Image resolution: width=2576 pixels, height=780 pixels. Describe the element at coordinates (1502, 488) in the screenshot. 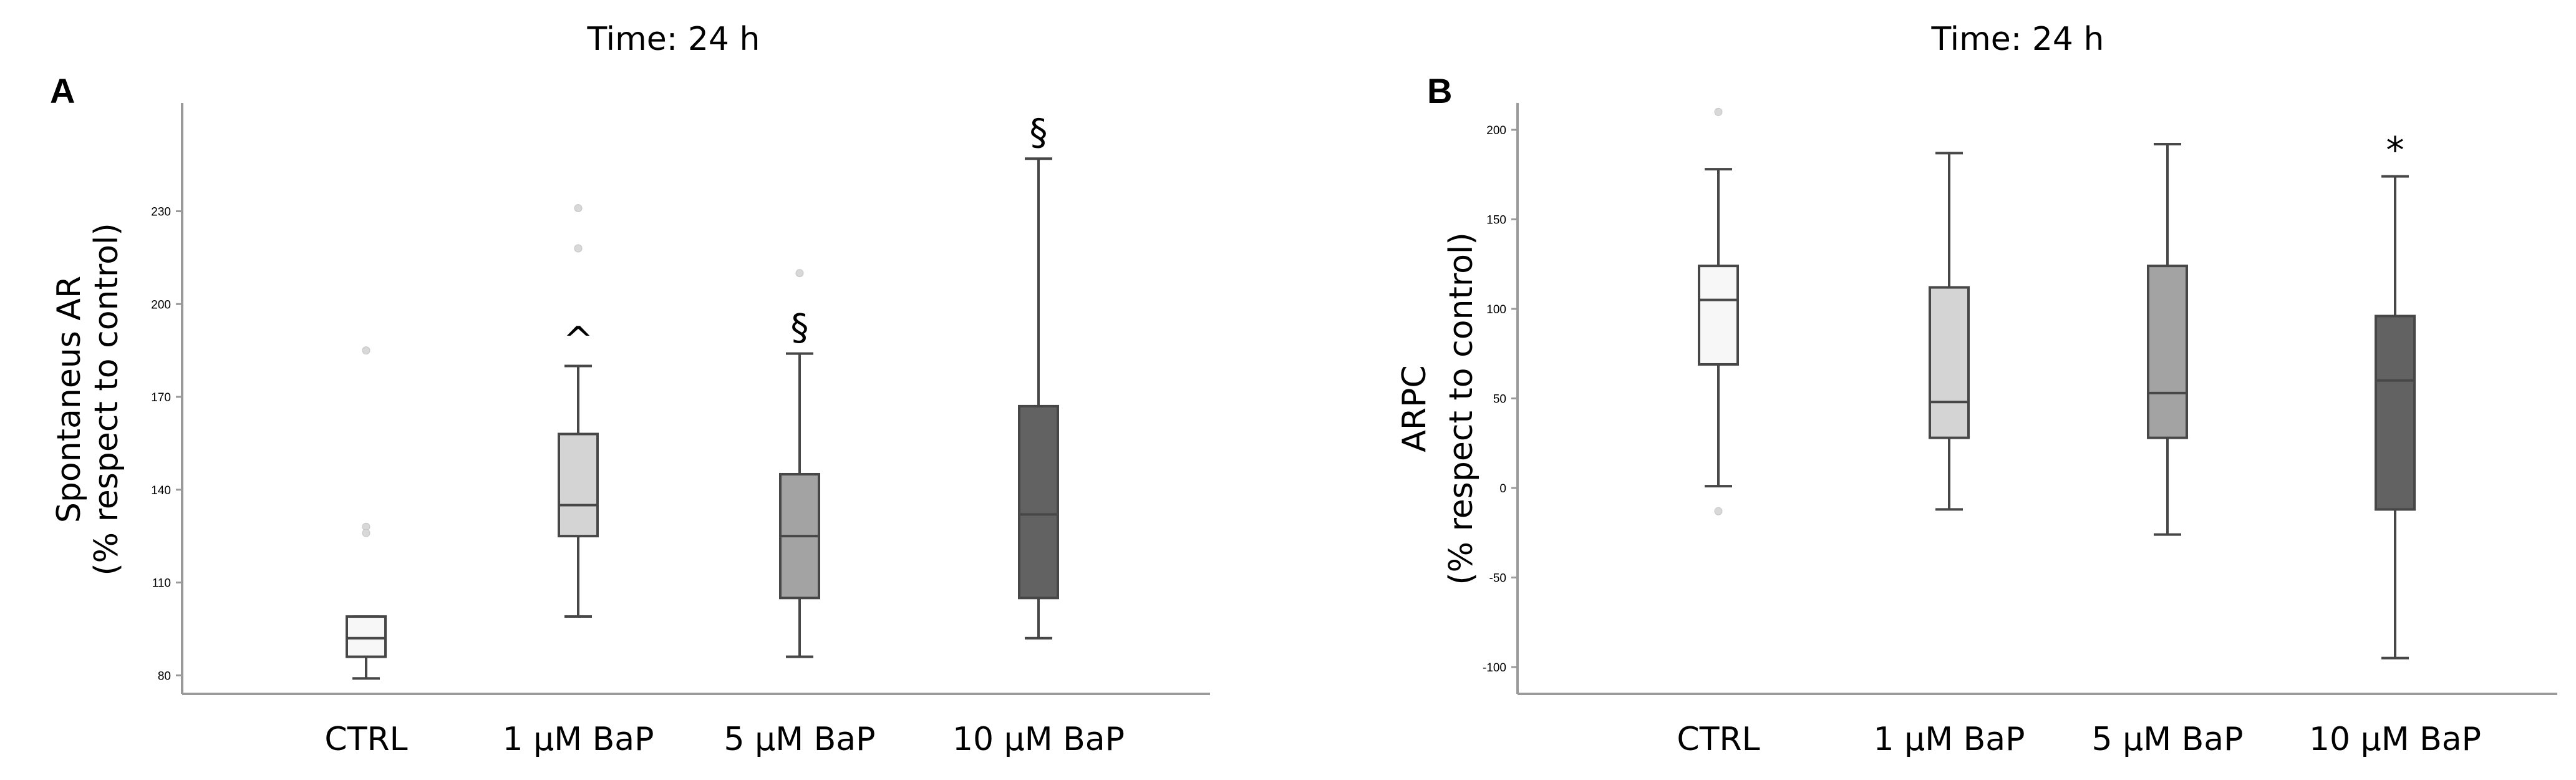

I see `y-tick-label: 0` at that location.